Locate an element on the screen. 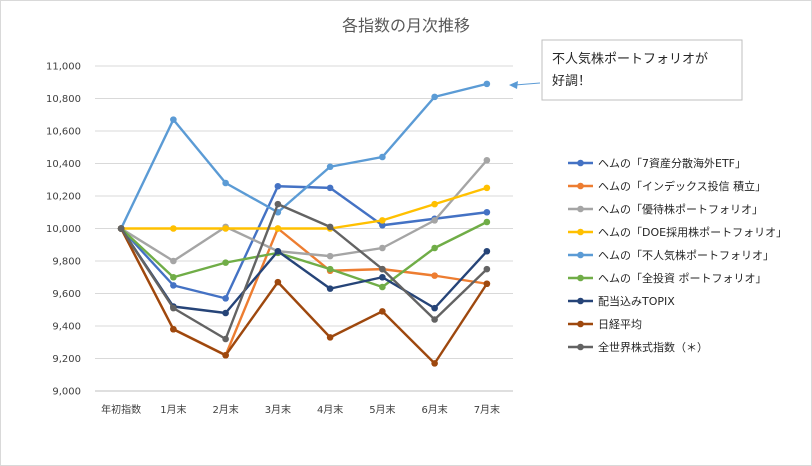 Image resolution: width=812 pixels, height=466 pixels. legend-label: 配当込みTOPIX is located at coordinates (636, 301).